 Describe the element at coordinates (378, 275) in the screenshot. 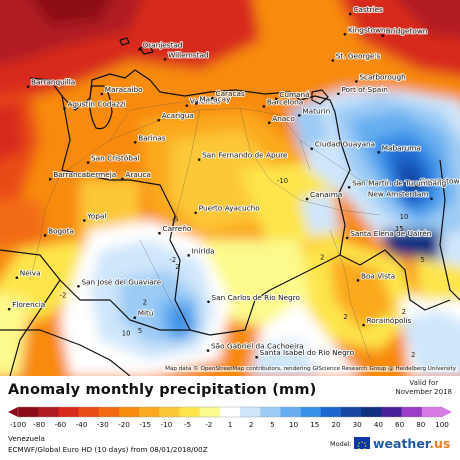

I see `city-label-halo: Boa Vista` at that location.